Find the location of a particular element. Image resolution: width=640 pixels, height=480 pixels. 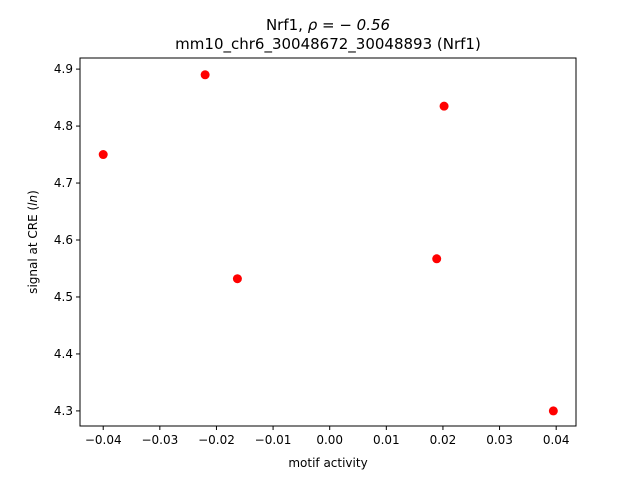

chart-title-line1: Nrf1, ρ = − 0.56 is located at coordinates (328, 25).